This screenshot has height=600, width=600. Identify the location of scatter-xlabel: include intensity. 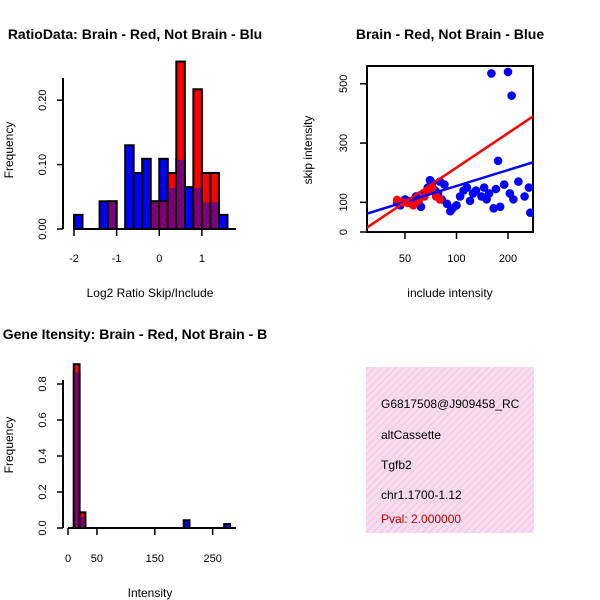
(449, 293).